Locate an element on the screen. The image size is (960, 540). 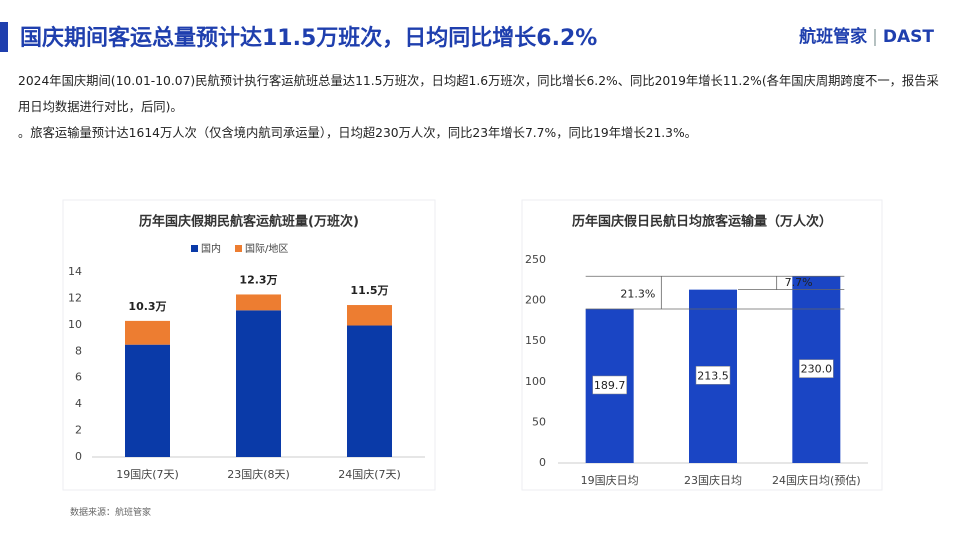
brand: DAST is located at coordinates (908, 37).